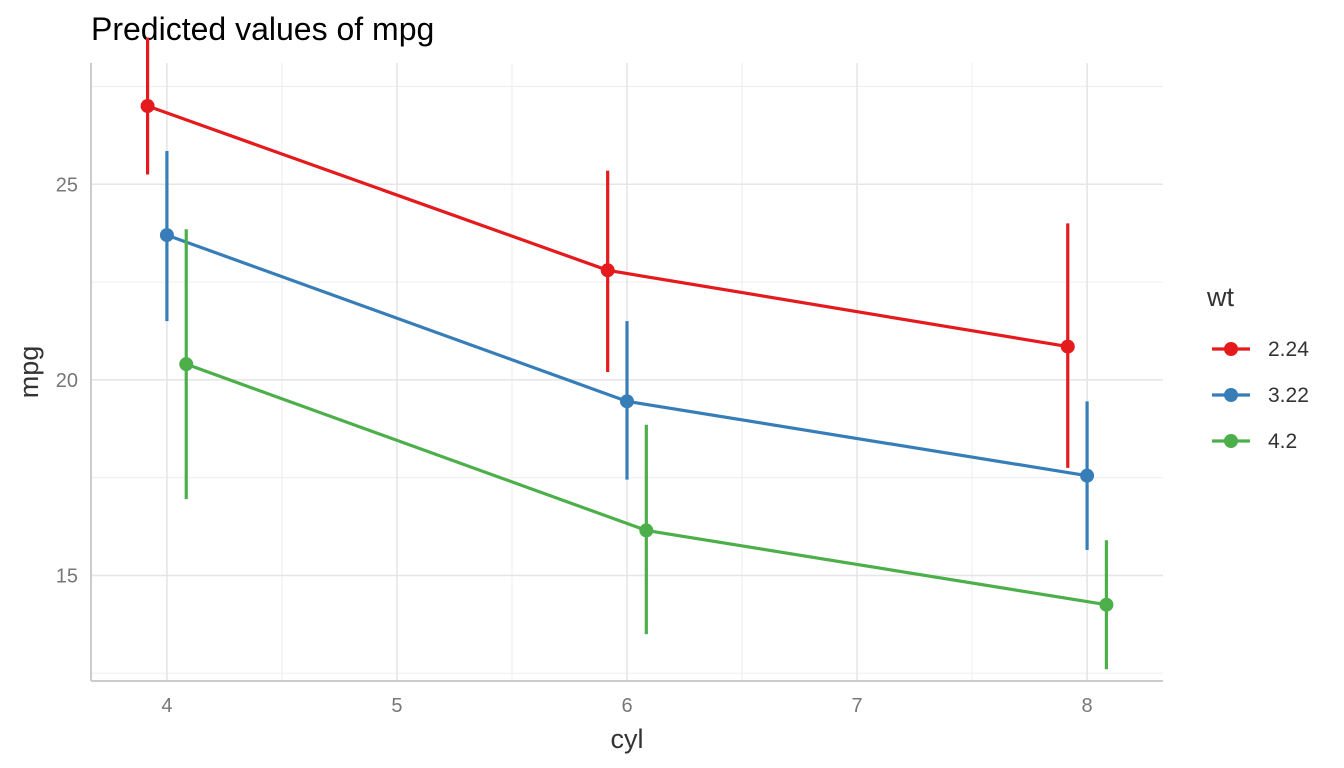 The image size is (1344, 768). Describe the element at coordinates (166, 706) in the screenshot. I see `x-tick-label: 4` at that location.